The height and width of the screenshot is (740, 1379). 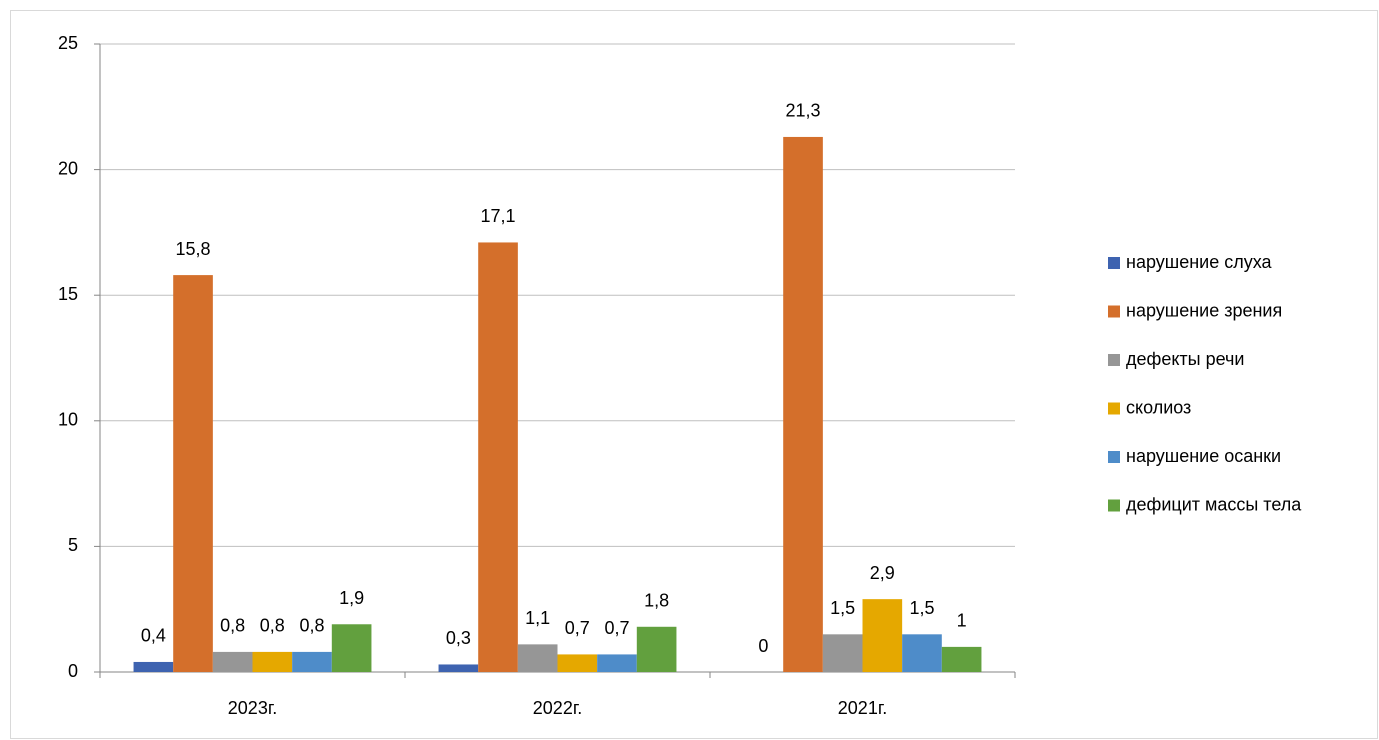 What do you see at coordinates (68, 43) in the screenshot?
I see `y-tick-label: 25` at bounding box center [68, 43].